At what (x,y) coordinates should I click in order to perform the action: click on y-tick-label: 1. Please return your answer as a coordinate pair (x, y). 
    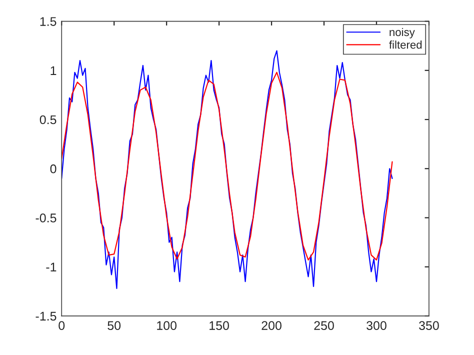
    Looking at the image, I should click on (53, 70).